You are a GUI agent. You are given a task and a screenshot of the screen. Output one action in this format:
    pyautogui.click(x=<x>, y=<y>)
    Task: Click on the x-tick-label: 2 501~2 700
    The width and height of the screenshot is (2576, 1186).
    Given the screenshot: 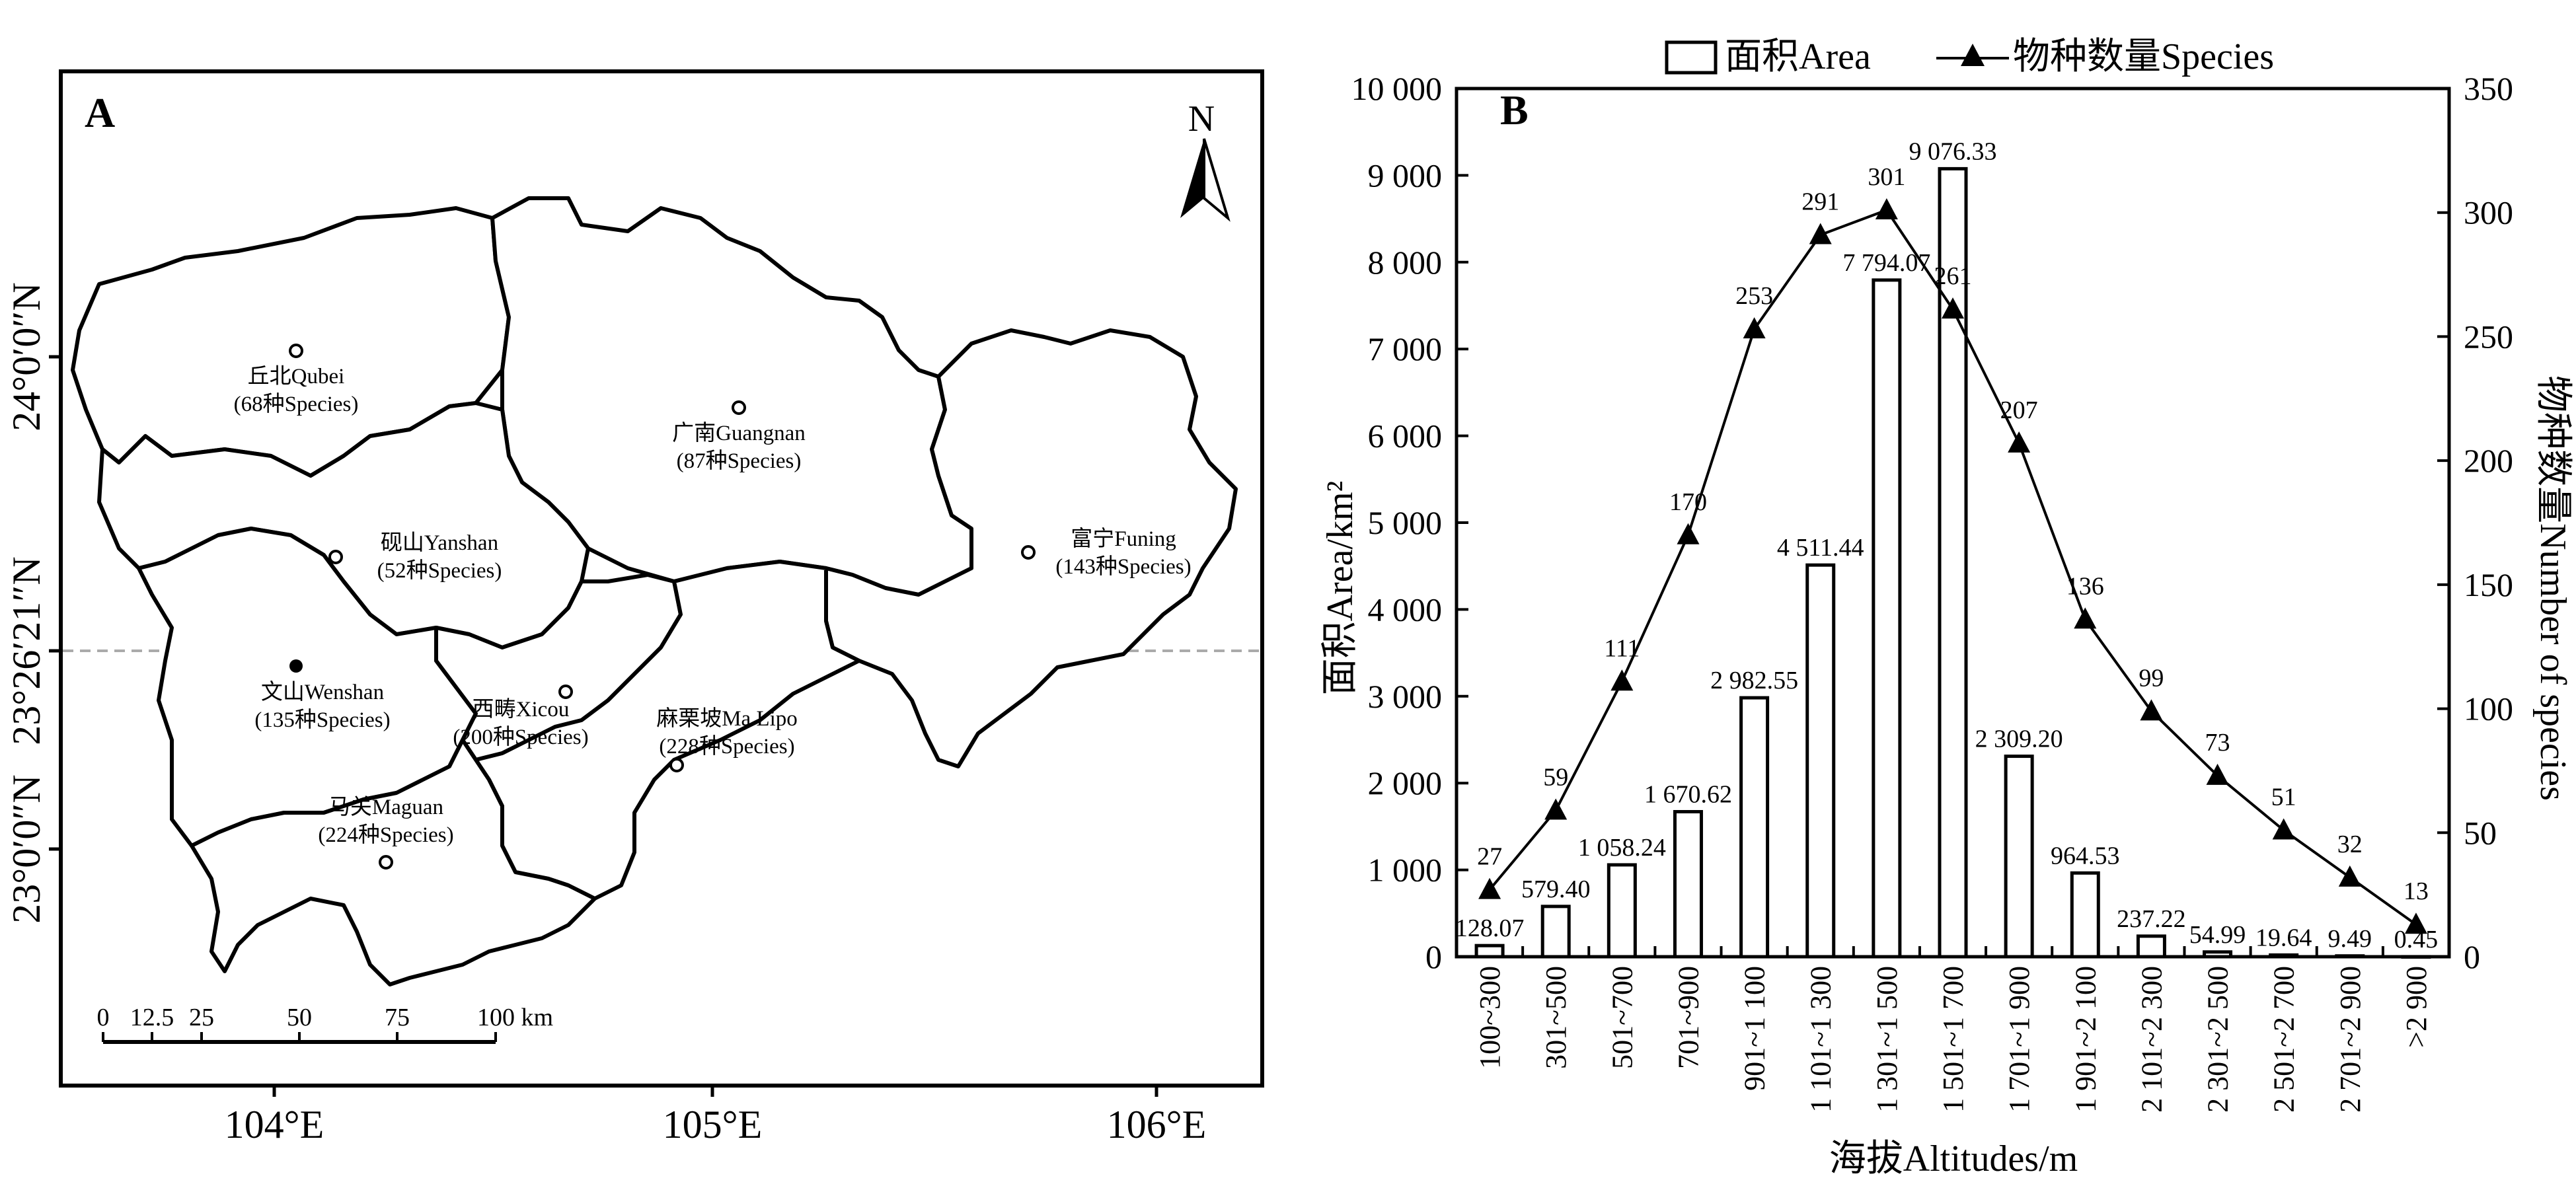 What is the action you would take?
    pyautogui.click(x=2284, y=1039)
    